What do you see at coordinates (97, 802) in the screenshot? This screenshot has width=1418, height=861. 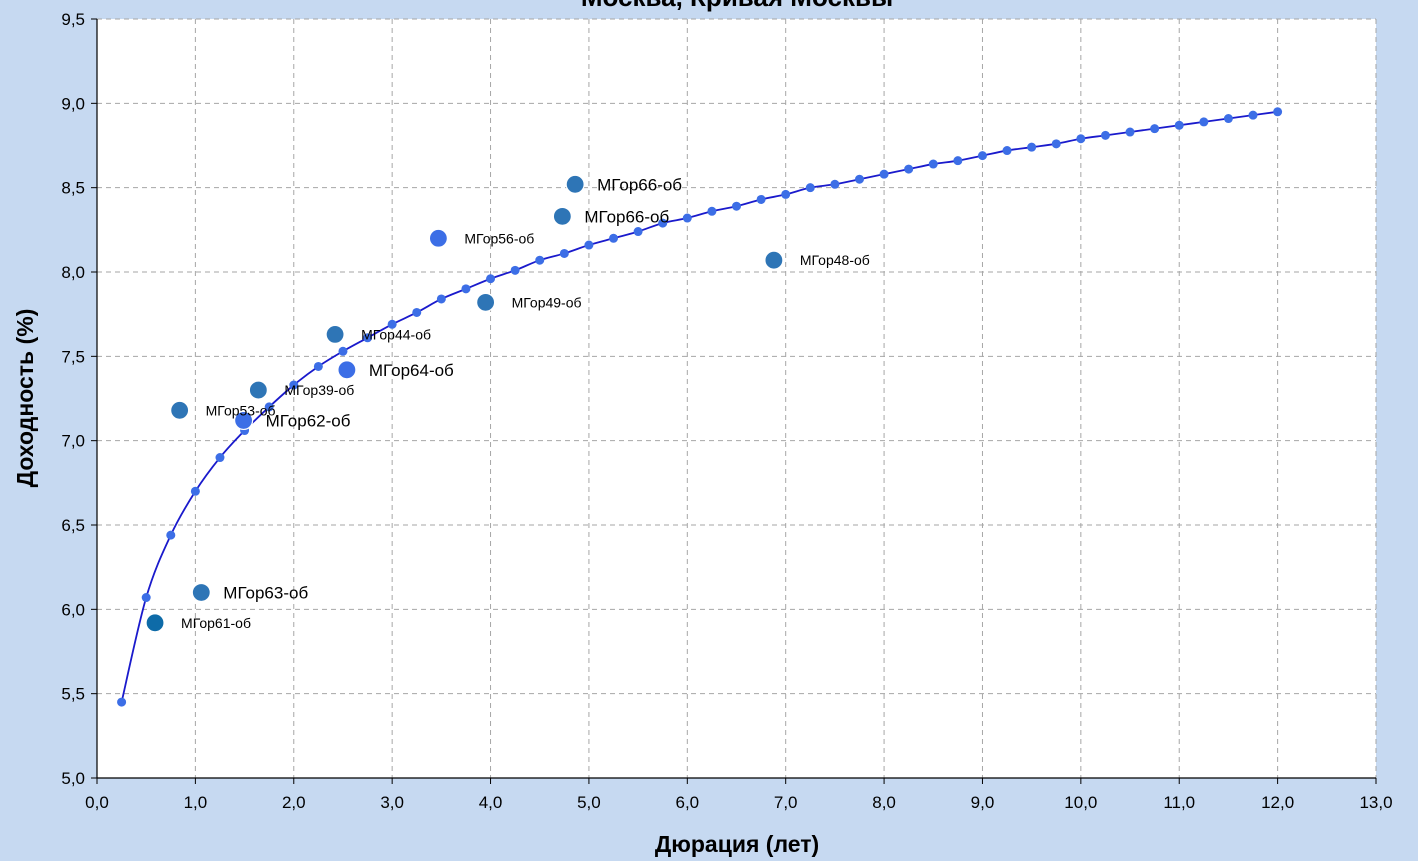 I see `x-tick-label: 0,0` at bounding box center [97, 802].